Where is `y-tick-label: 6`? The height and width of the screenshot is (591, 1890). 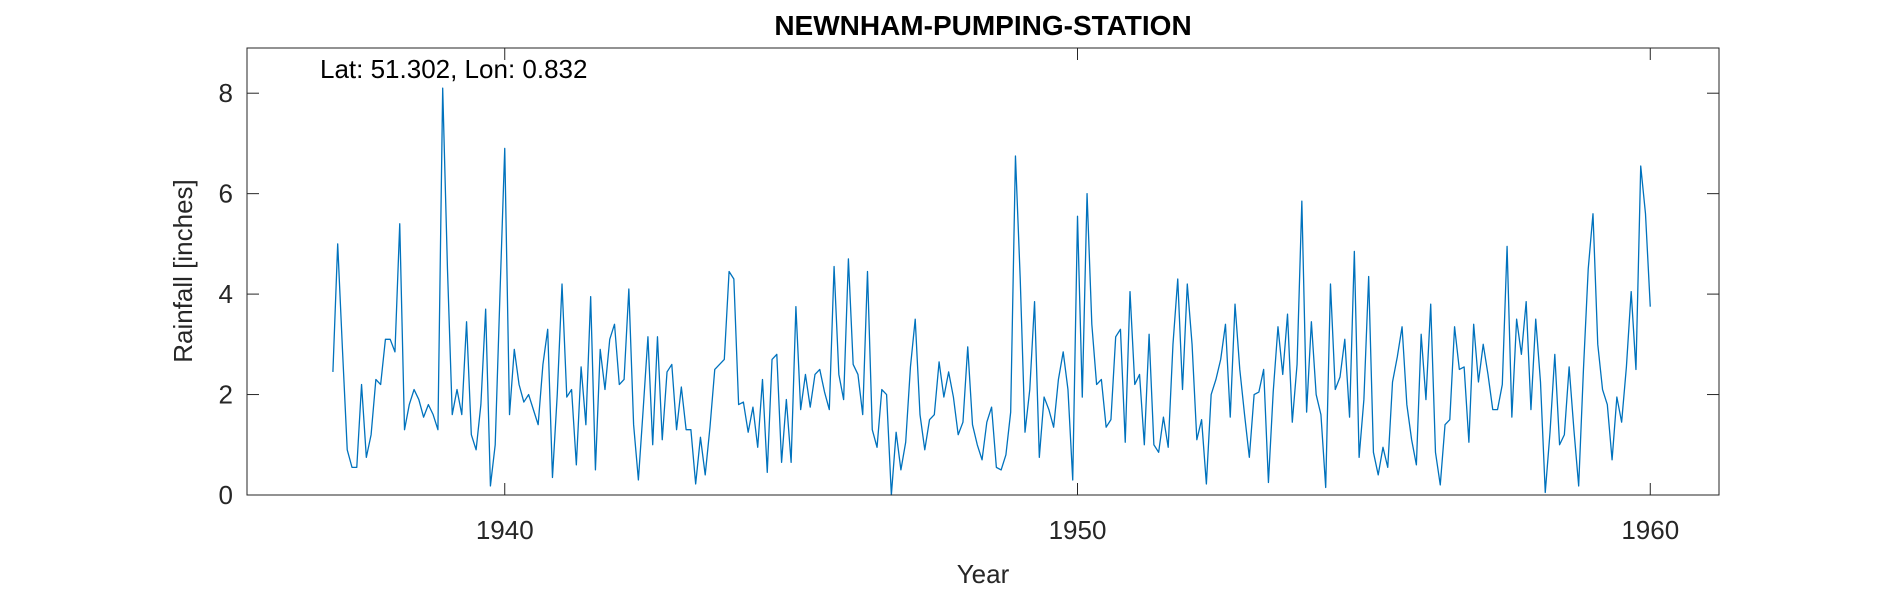 y-tick-label: 6 is located at coordinates (226, 194).